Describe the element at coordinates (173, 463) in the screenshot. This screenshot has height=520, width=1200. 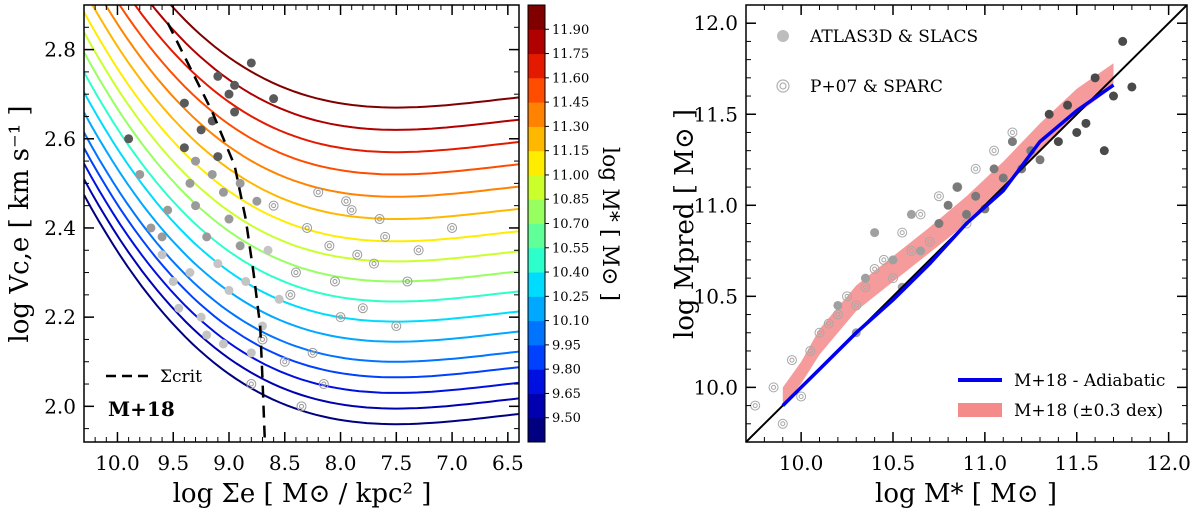
I see `x-tick-label: 9.5` at that location.